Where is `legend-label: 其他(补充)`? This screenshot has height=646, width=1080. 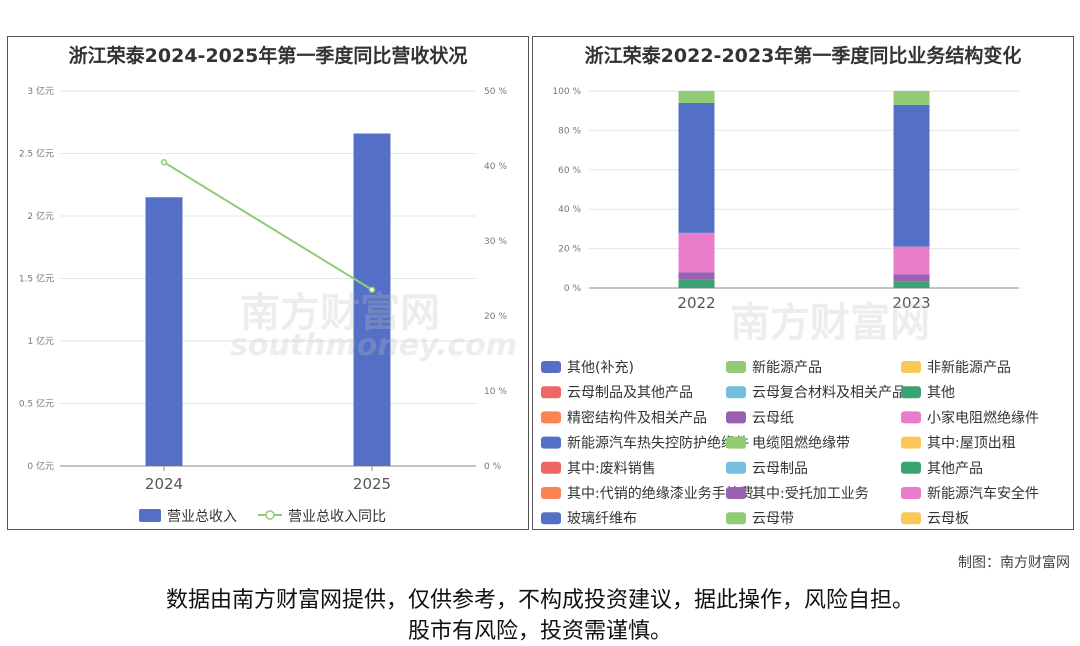
legend-label: 其他(补充) is located at coordinates (600, 368).